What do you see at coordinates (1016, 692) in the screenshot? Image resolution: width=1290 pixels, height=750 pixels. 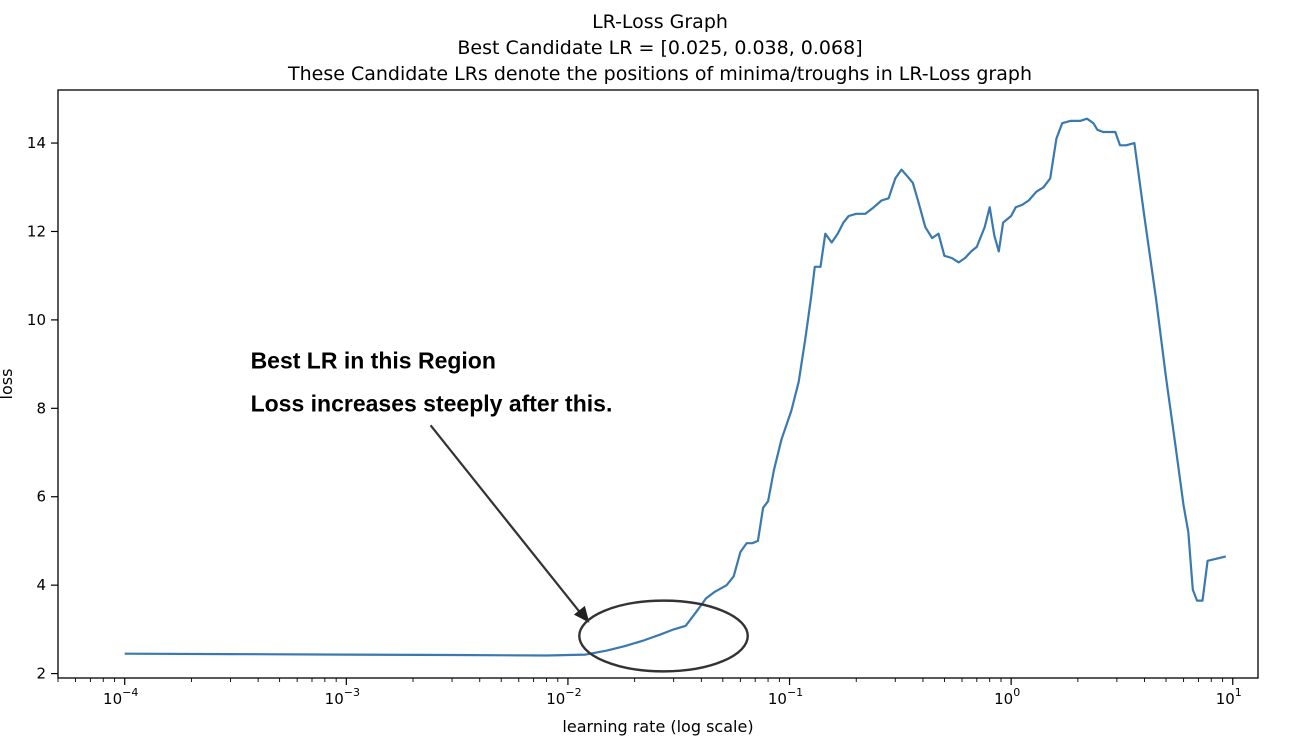 I see `x-tick-exponent: 0` at bounding box center [1016, 692].